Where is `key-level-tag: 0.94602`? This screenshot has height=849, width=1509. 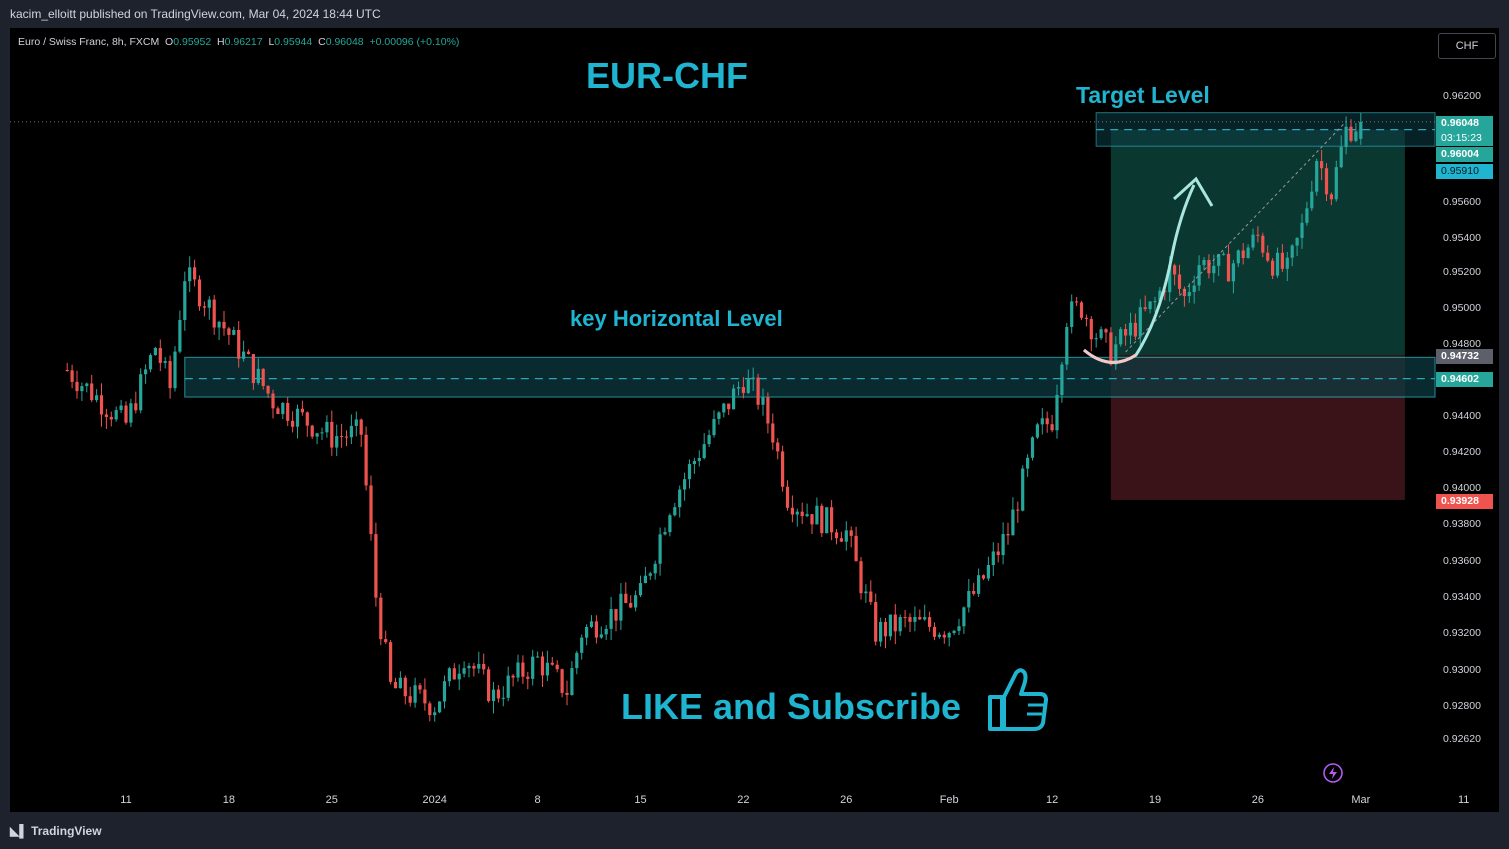
key-level-tag: 0.94602 is located at coordinates (1464, 379).